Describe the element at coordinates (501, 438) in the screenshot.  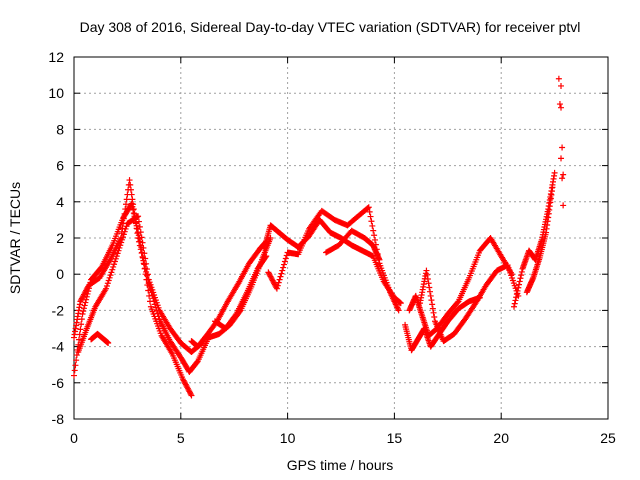
I see `x-tick-label: 20` at that location.